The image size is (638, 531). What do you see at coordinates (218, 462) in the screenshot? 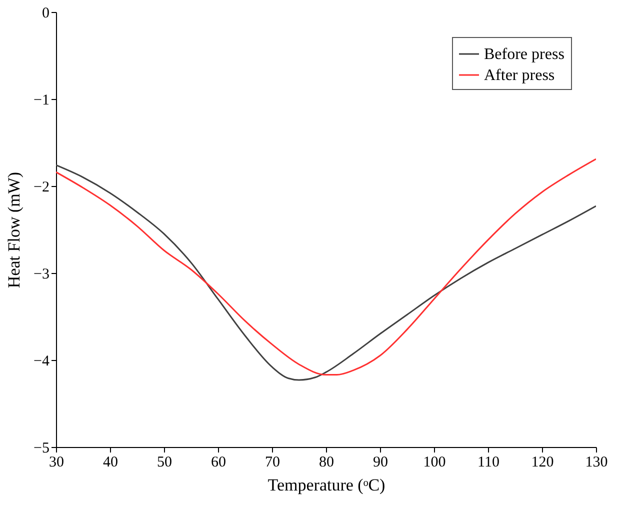
I see `x-tick-label: 60` at bounding box center [218, 462].